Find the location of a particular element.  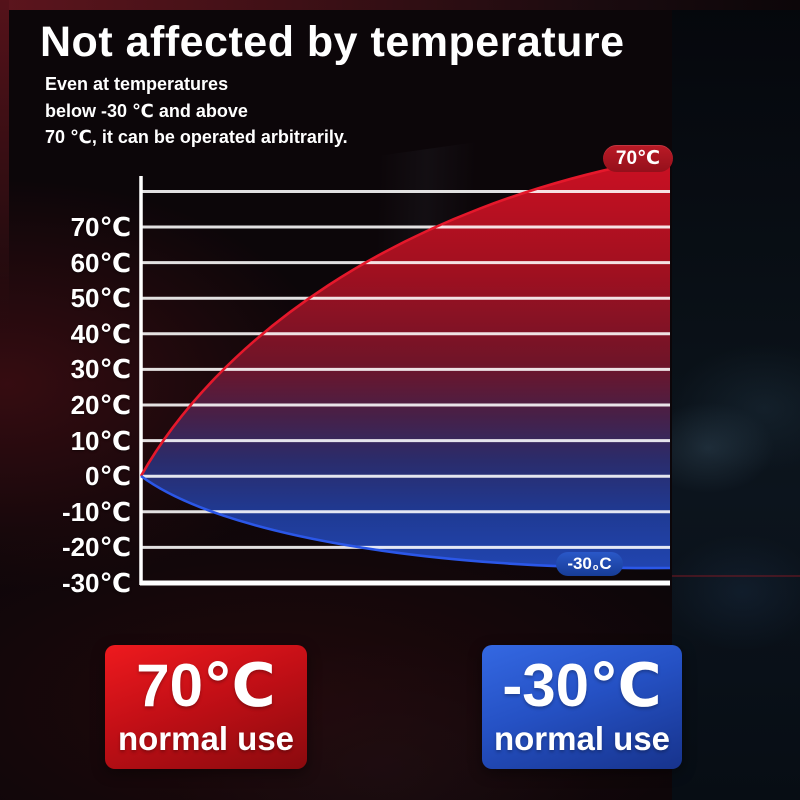

degree-mark: o is located at coordinates (595, 567).